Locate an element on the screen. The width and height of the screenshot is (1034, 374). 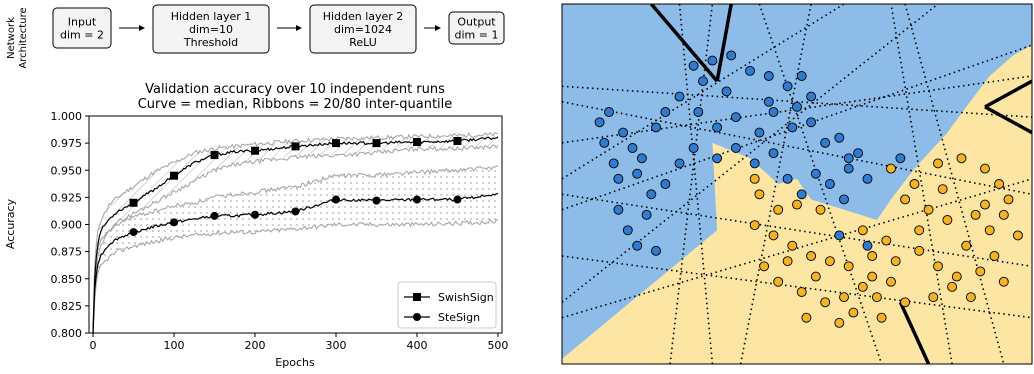
y-tick-label: 0.950 is located at coordinates (67, 170).